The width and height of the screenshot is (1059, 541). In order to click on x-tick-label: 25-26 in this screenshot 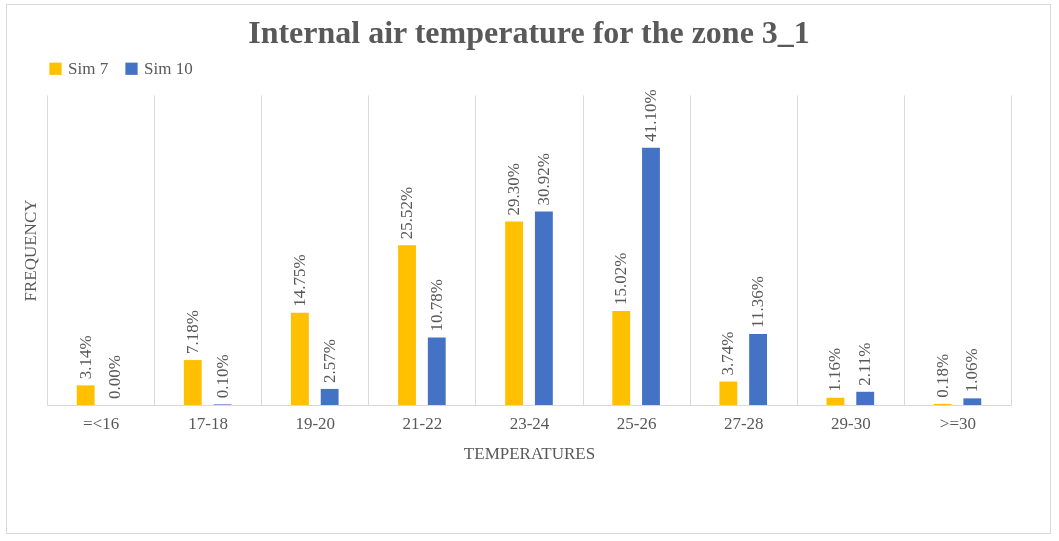, I will do `click(636, 423)`.